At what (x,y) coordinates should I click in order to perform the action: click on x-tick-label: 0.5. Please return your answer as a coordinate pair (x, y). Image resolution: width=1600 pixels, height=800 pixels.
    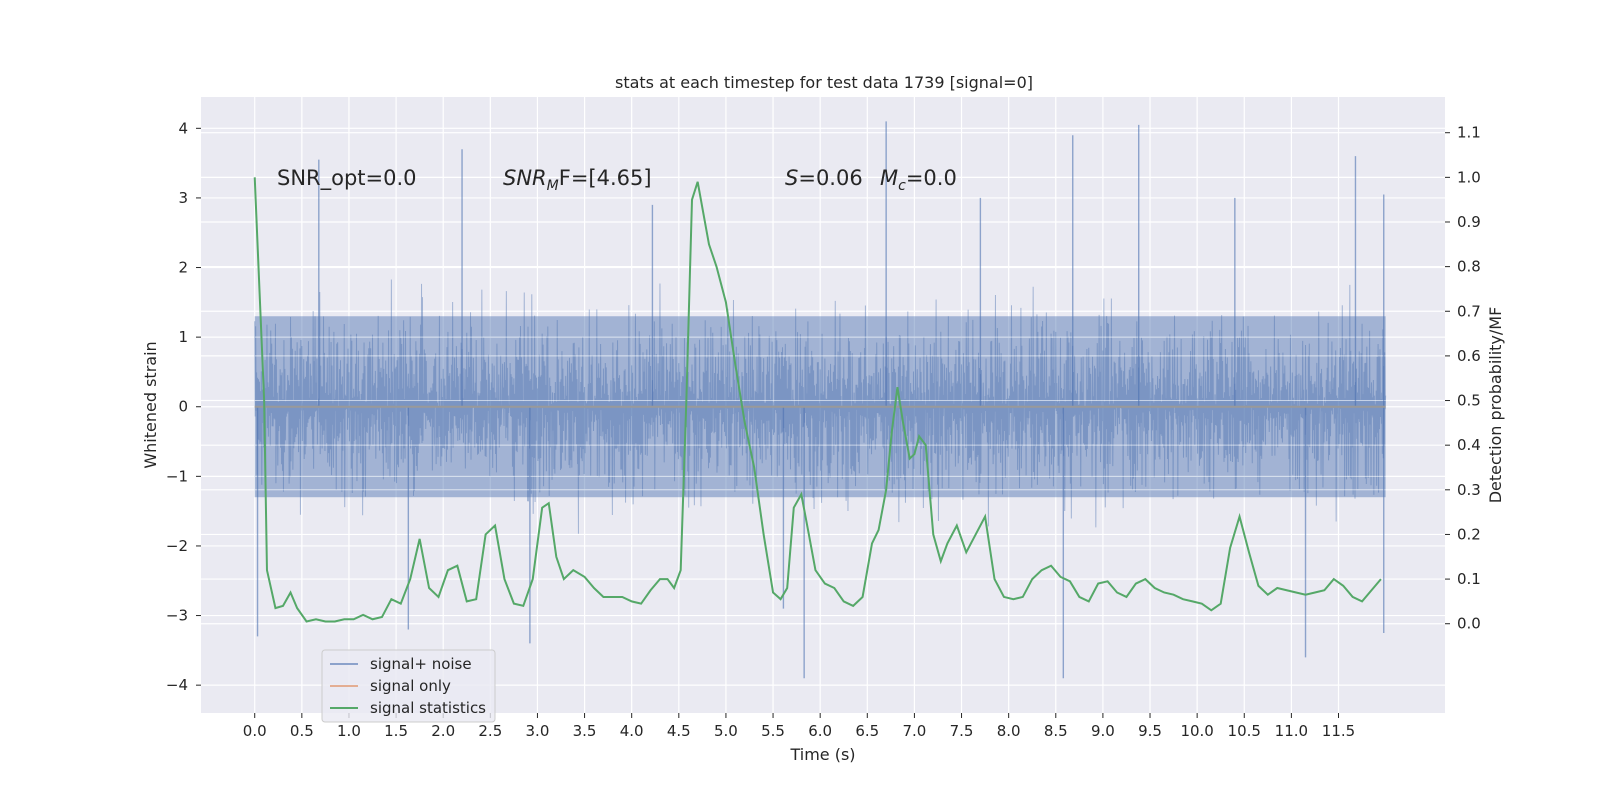
    Looking at the image, I should click on (302, 731).